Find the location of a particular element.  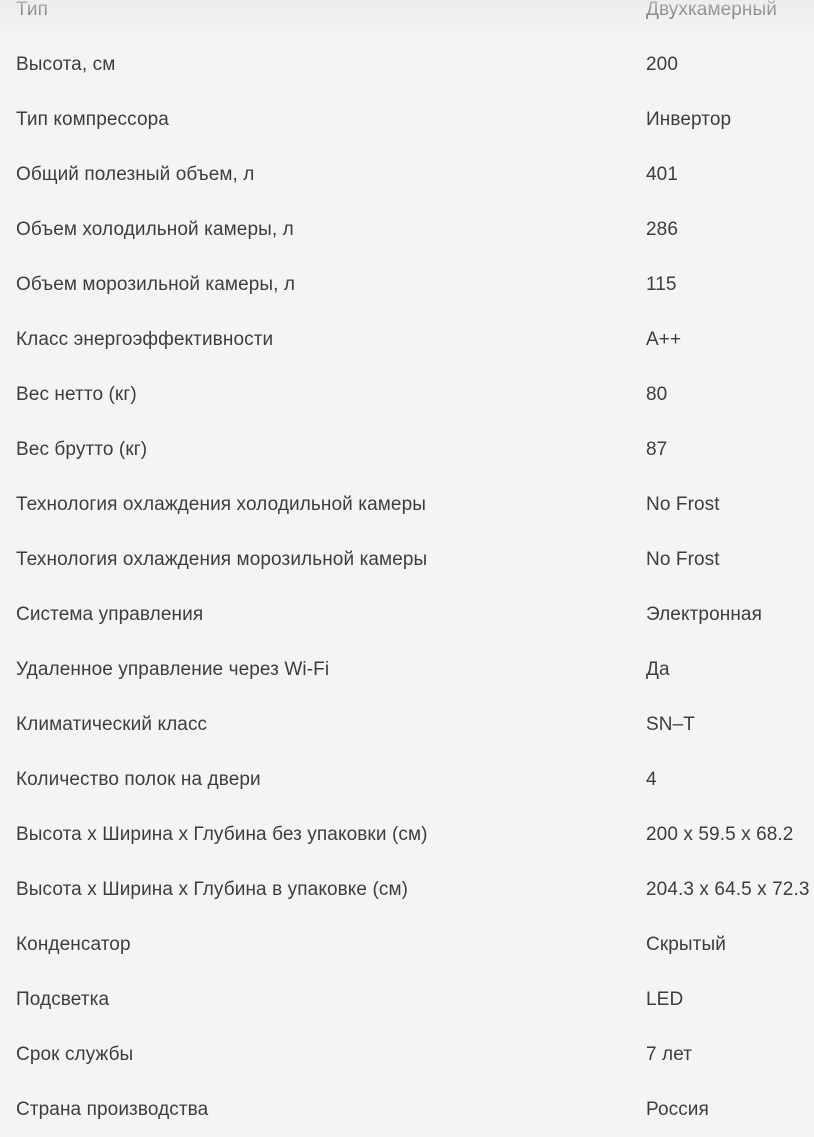

spec-row: Срок службы 7 лет is located at coordinates (407, 1054).